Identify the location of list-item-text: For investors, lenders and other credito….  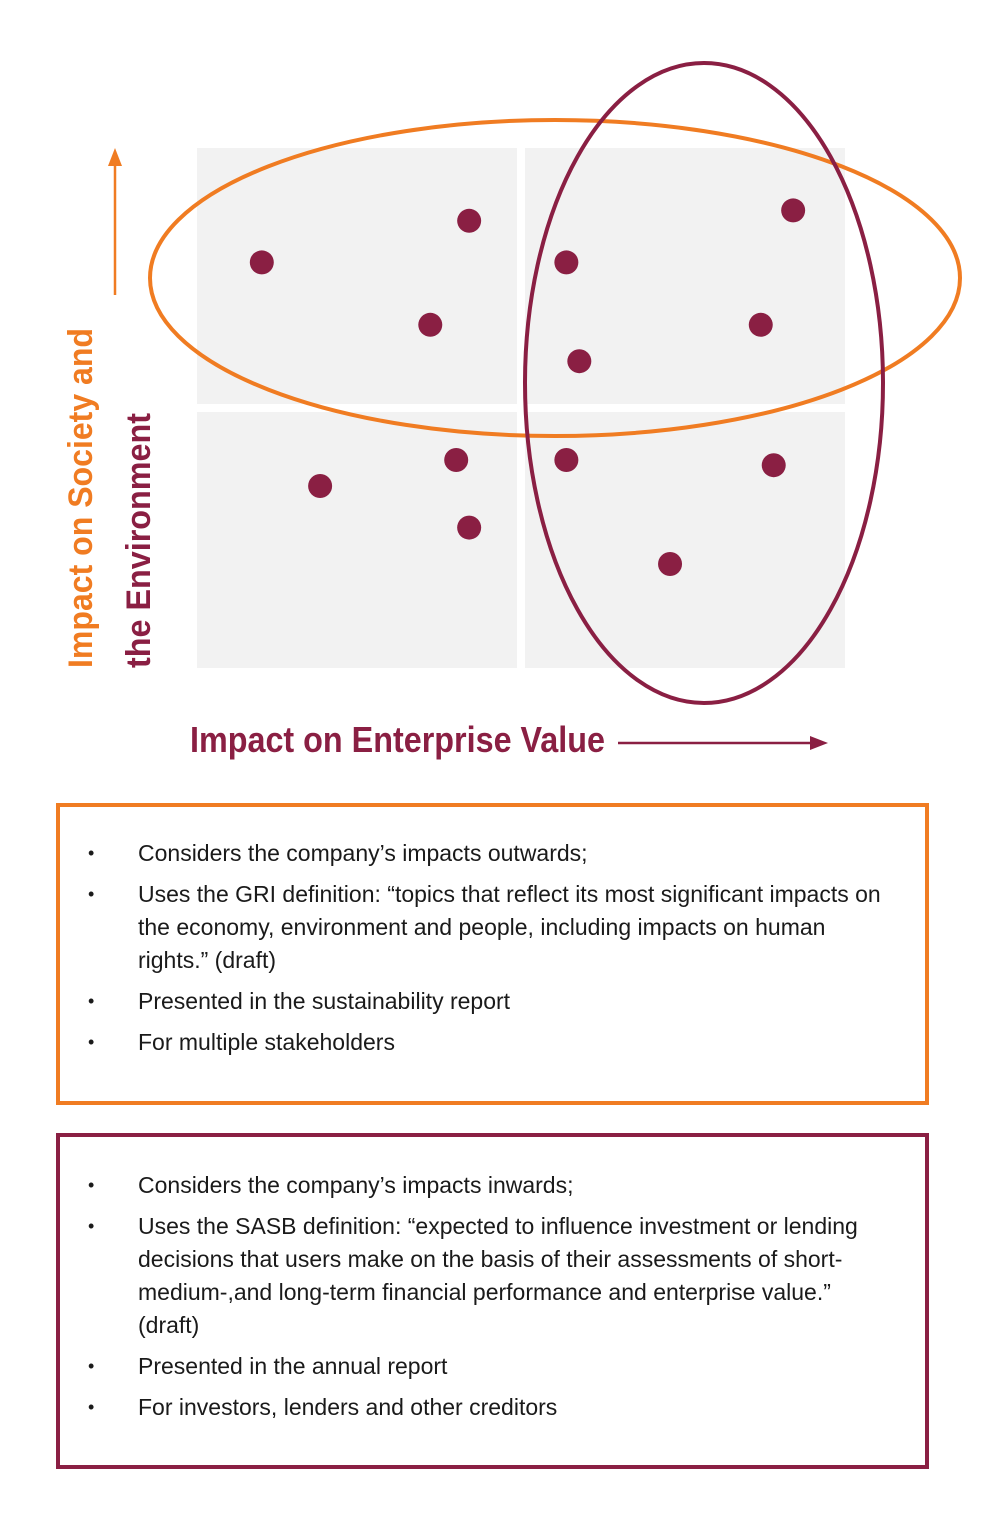
(348, 1407).